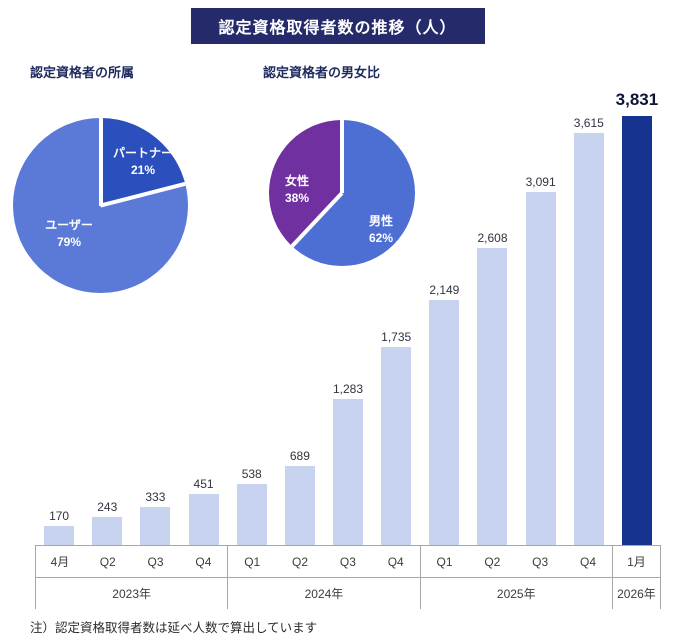 The width and height of the screenshot is (675, 644). What do you see at coordinates (174, 628) in the screenshot?
I see `footnote: 注）認定資格取得者数は延べ人数で算出しています` at bounding box center [174, 628].